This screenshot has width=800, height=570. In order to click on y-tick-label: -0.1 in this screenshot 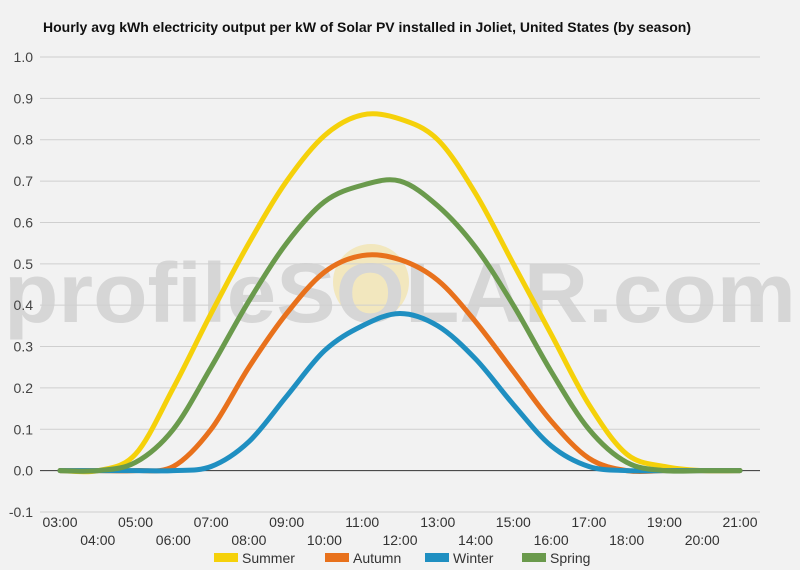, I will do `click(21, 512)`.